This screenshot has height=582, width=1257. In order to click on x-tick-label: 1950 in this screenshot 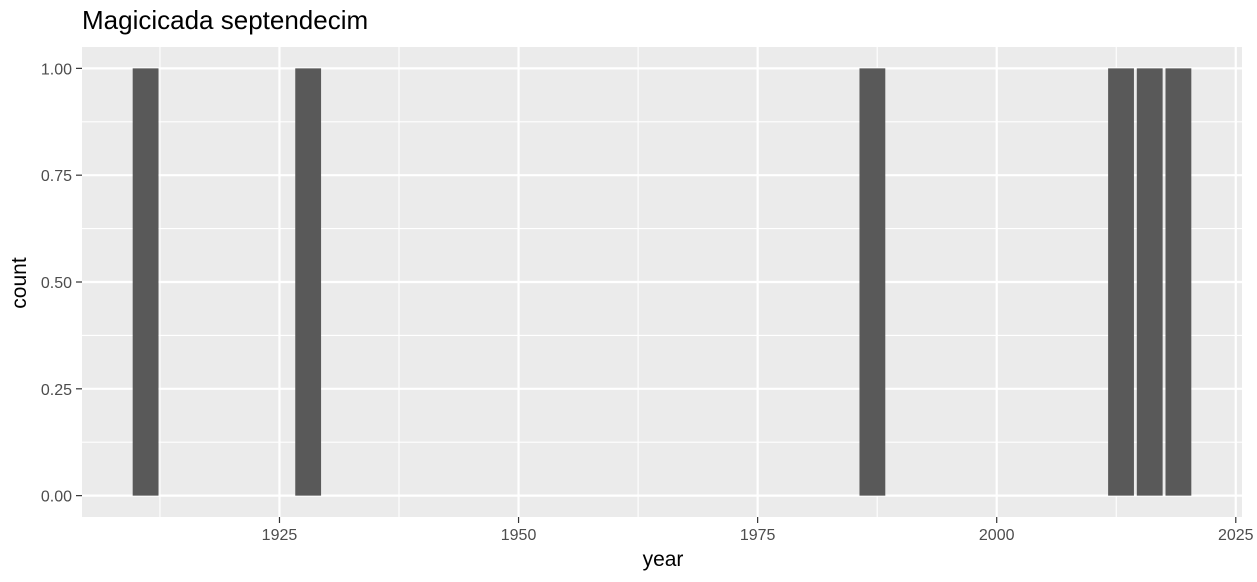, I will do `click(519, 535)`.